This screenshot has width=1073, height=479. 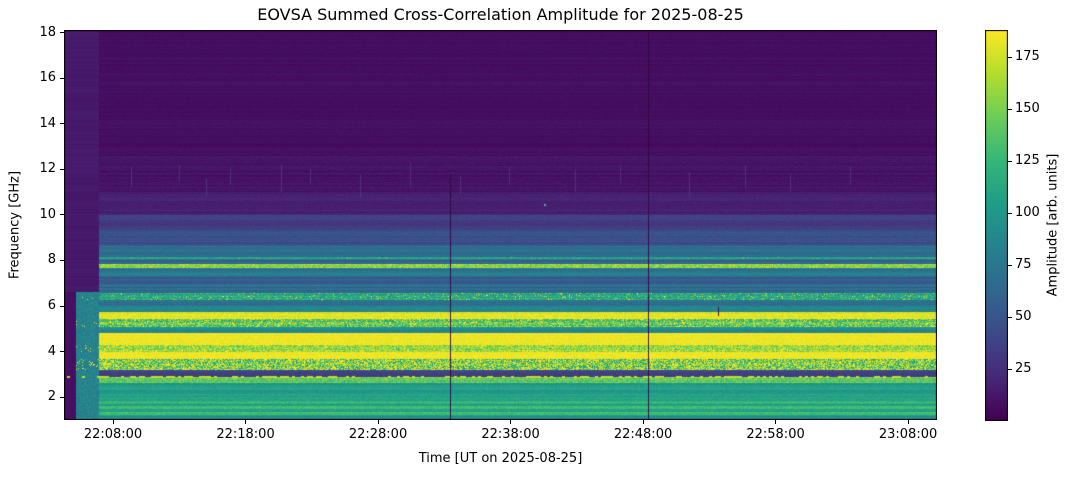 What do you see at coordinates (245, 434) in the screenshot?
I see `x-tick-label: 22:18:00` at bounding box center [245, 434].